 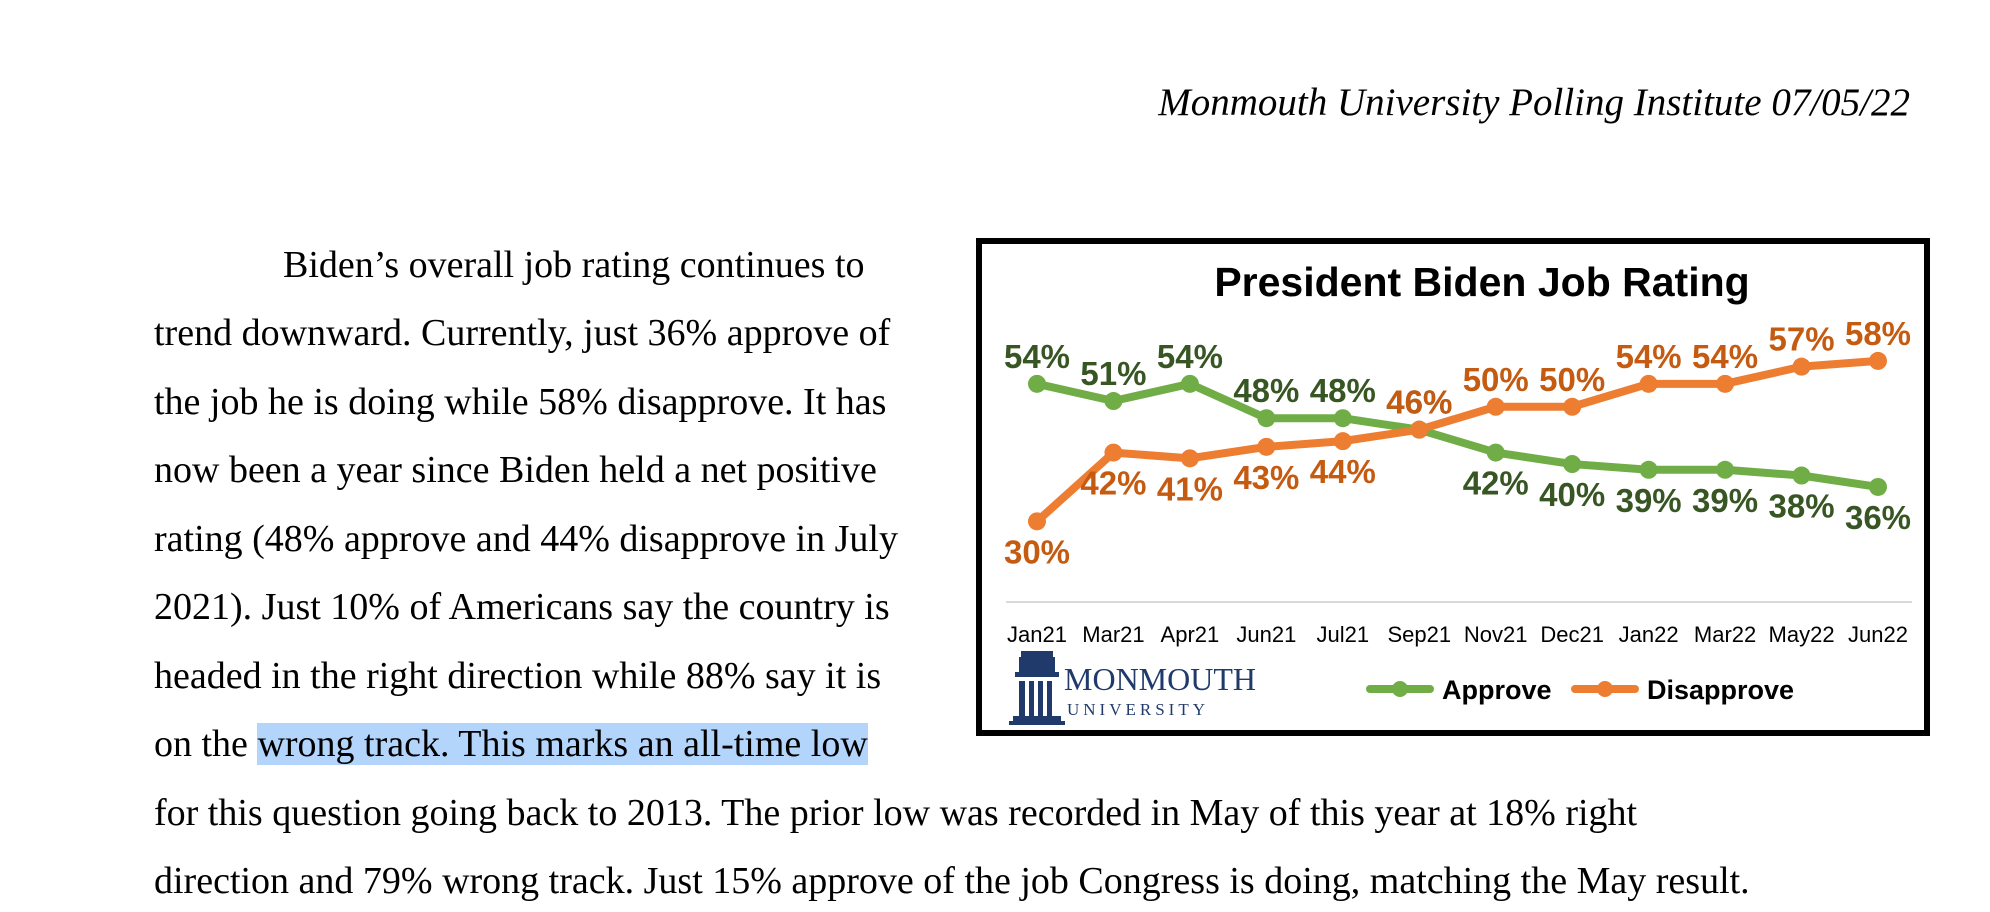 What do you see at coordinates (574, 265) in the screenshot?
I see `body-line-1: Biden’s overall job rating continues to` at bounding box center [574, 265].